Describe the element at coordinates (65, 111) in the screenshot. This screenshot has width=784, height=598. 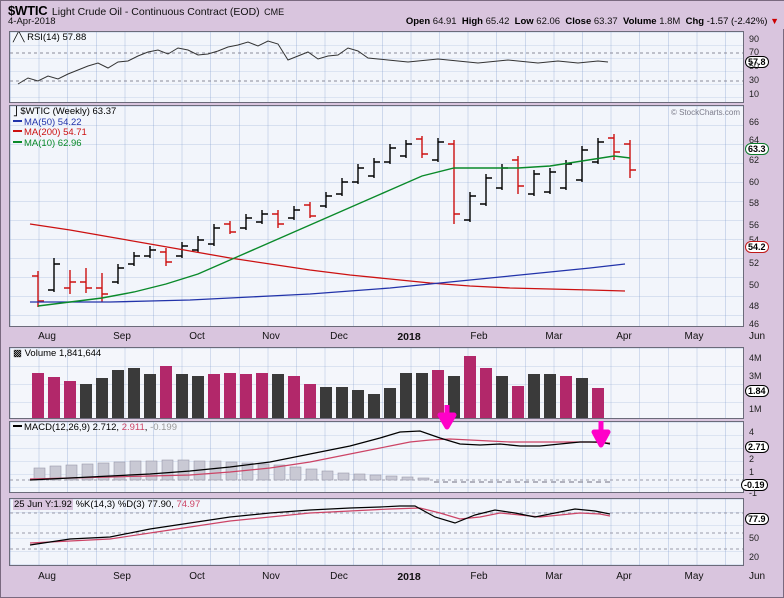
I see `price-legend-title: ⎦ $WTIC (Weekly) 63.37` at that location.